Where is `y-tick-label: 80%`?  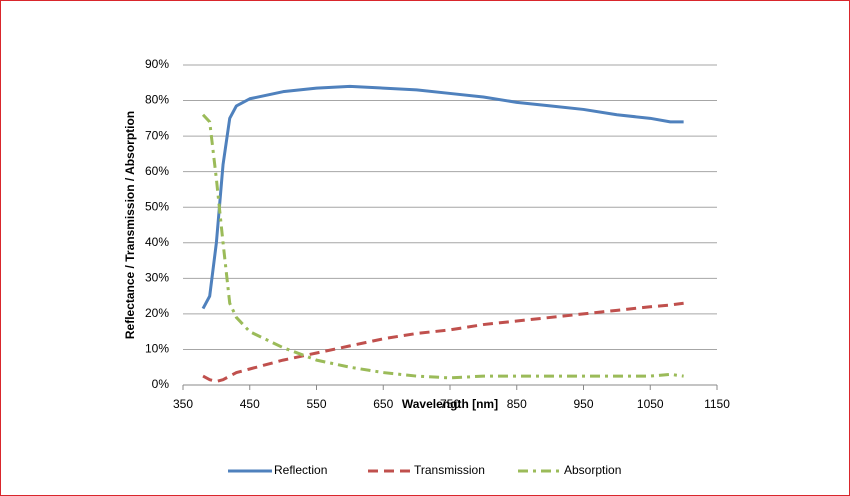
y-tick-label: 80% is located at coordinates (157, 100).